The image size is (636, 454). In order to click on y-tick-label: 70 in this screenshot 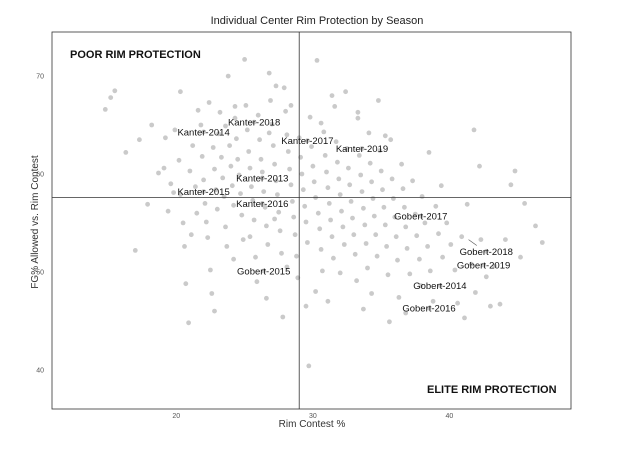, I will do `click(40, 77)`.